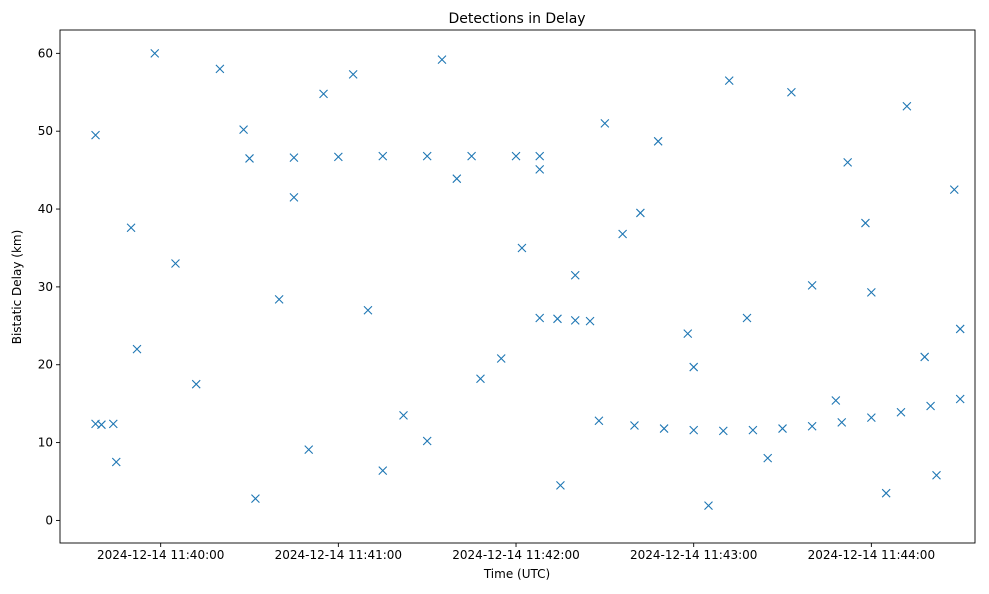 The width and height of the screenshot is (989, 594). I want to click on x-tick-label-3: 2024-12-14 11:43:00, so click(693, 555).